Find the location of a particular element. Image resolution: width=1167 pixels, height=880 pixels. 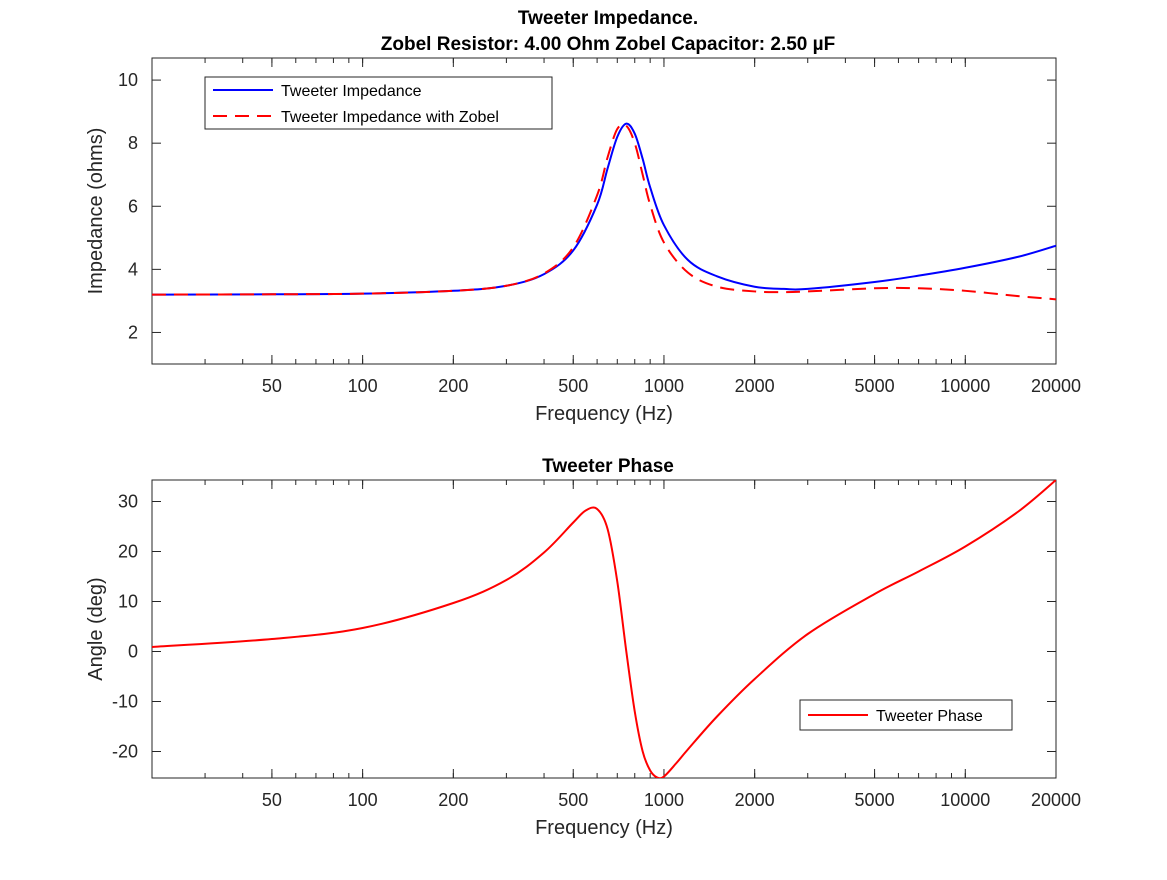

y-tick-label: 0 is located at coordinates (133, 652).